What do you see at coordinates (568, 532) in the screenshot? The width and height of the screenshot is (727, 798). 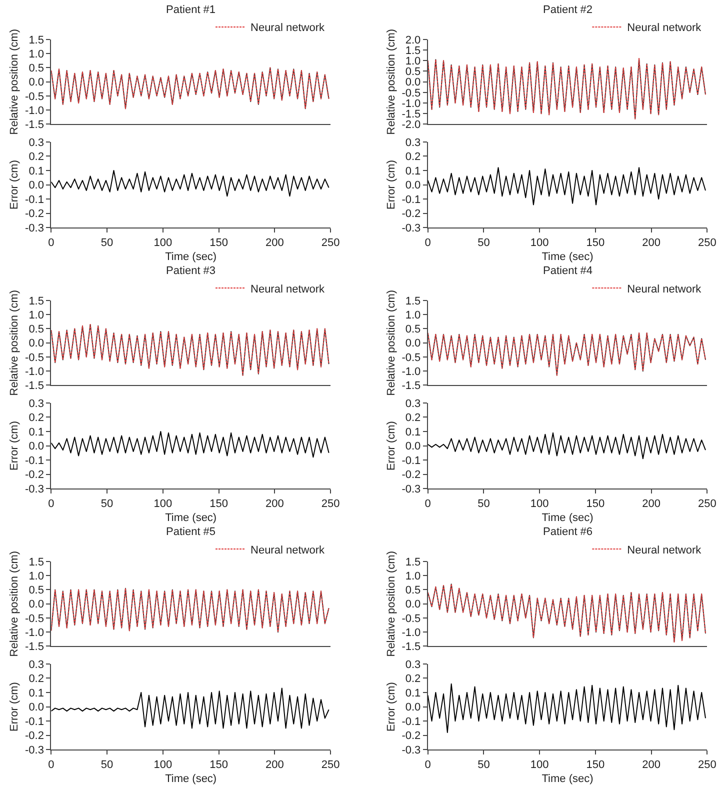 I see `chart-title: Patient #6` at bounding box center [568, 532].